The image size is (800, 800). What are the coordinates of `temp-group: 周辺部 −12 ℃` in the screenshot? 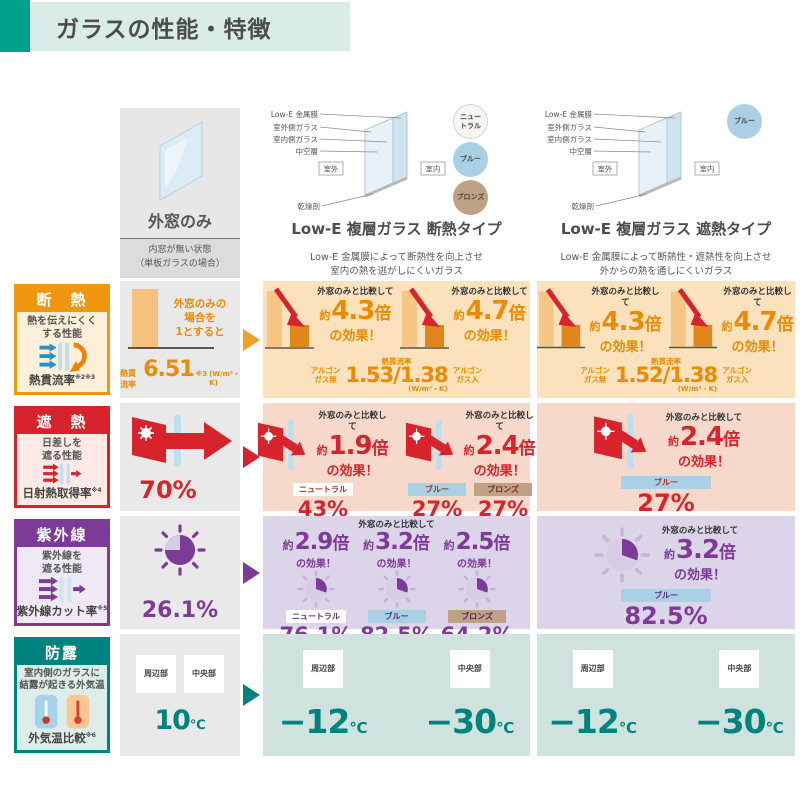 It's located at (323, 695).